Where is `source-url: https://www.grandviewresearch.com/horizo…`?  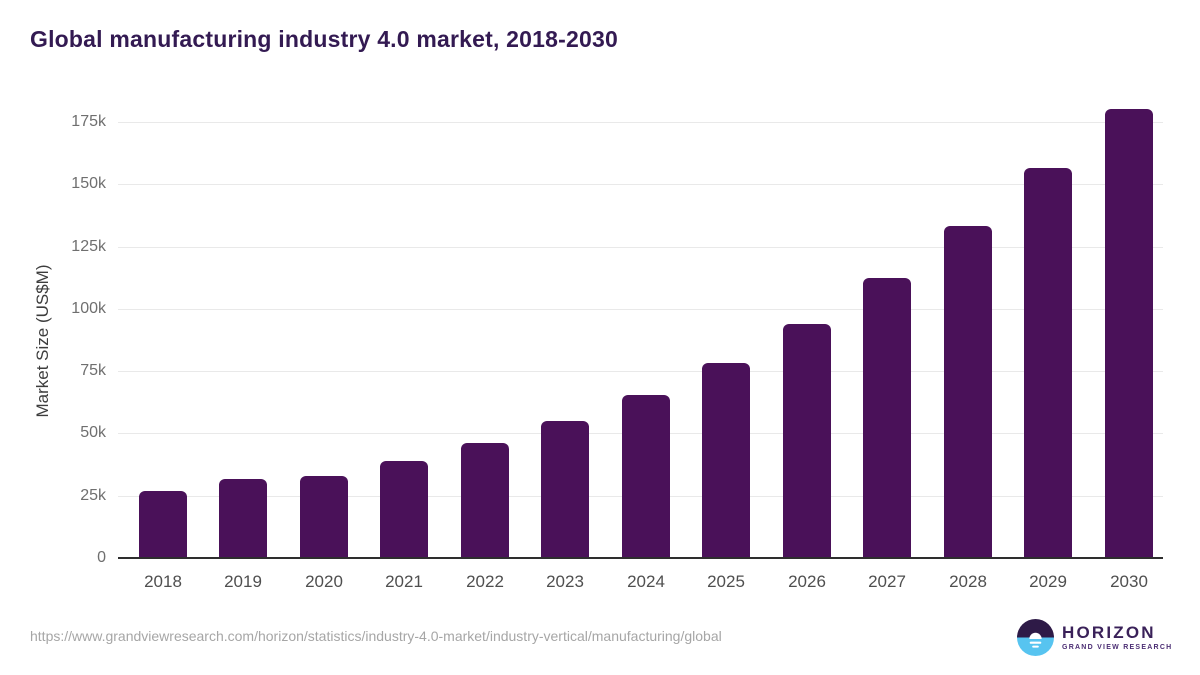
source-url: https://www.grandviewresearch.com/horizo… is located at coordinates (376, 636).